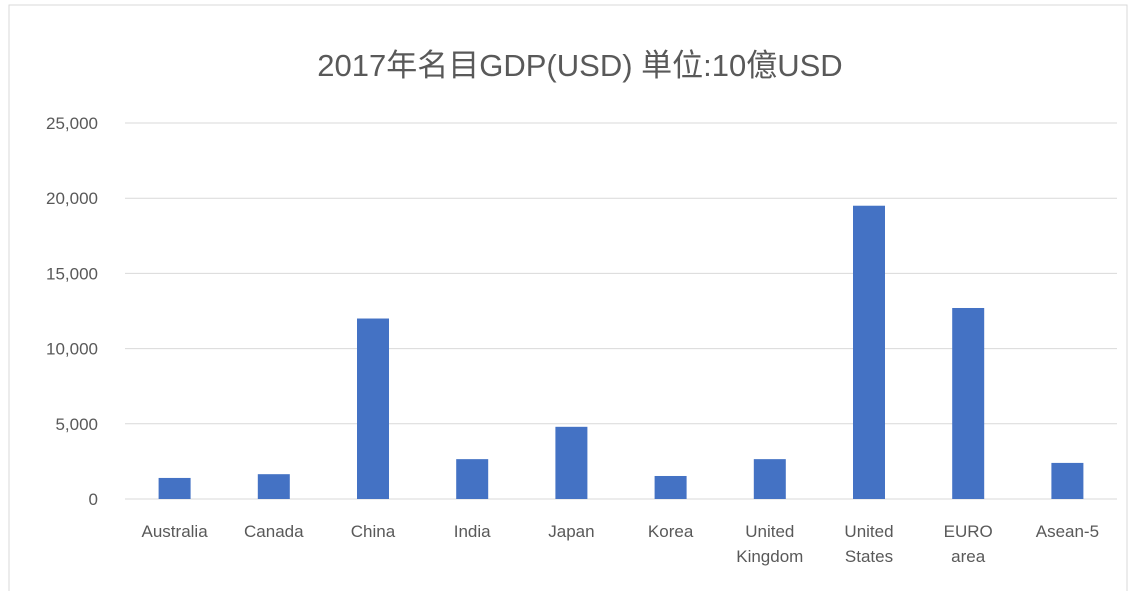 The width and height of the screenshot is (1131, 591). I want to click on x-tick-label: EURO area, so click(968, 544).